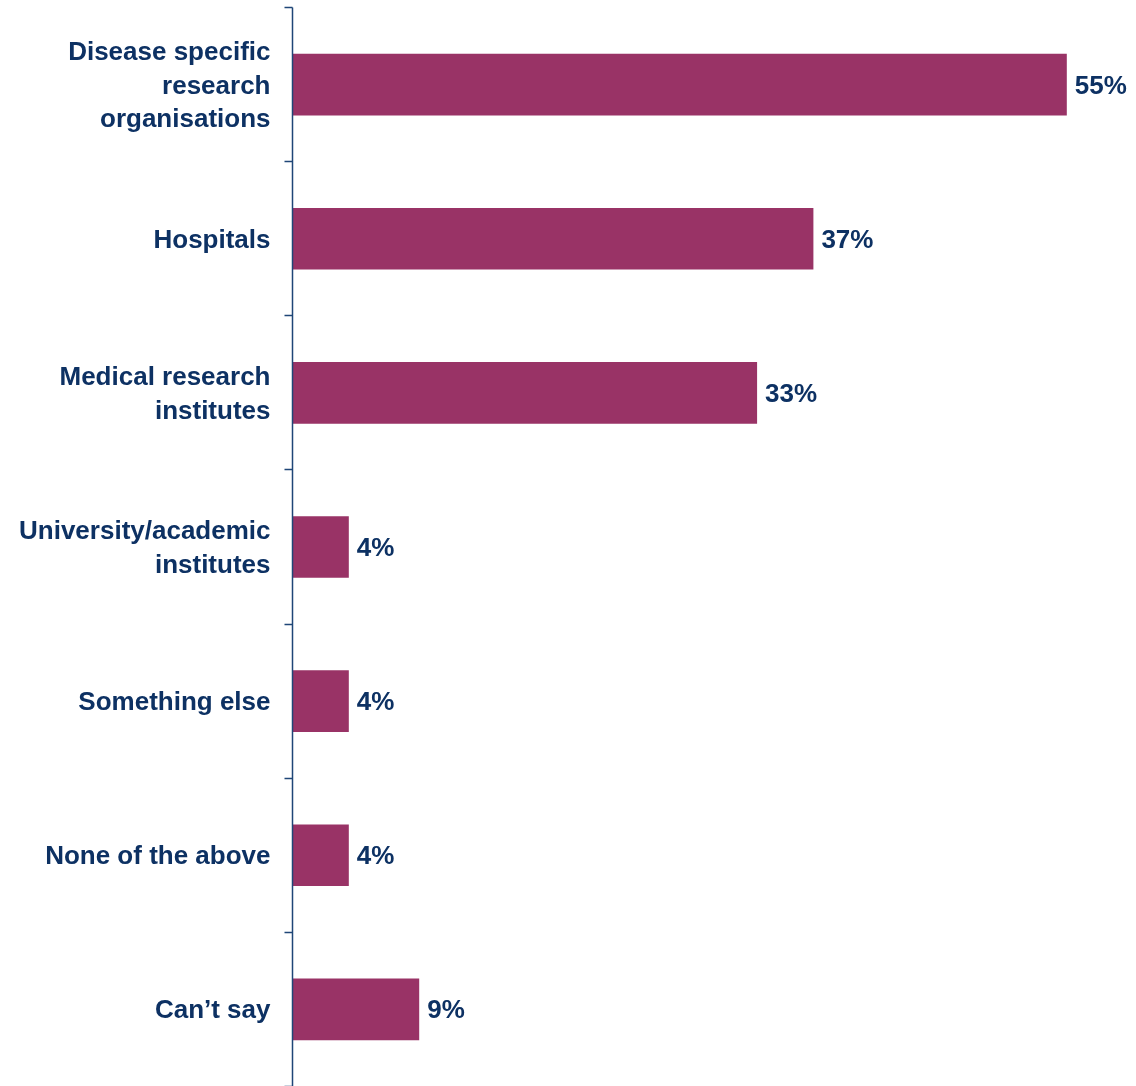 The image size is (1136, 1086). I want to click on y-tick-label: Something else, so click(174, 701).